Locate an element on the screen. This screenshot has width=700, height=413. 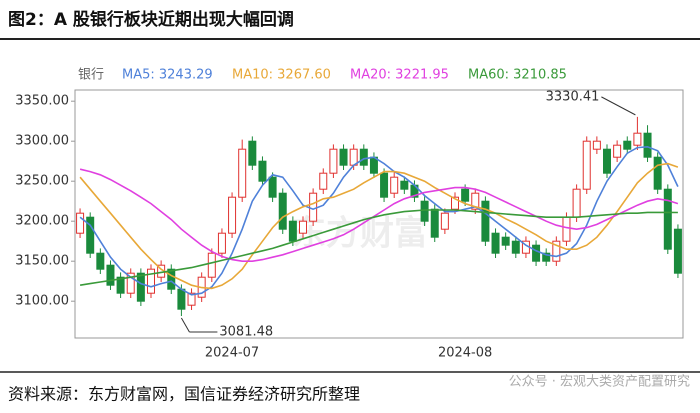
chart-title: 图2：A 股银行板块近期出现大幅回调 is located at coordinates (151, 19).